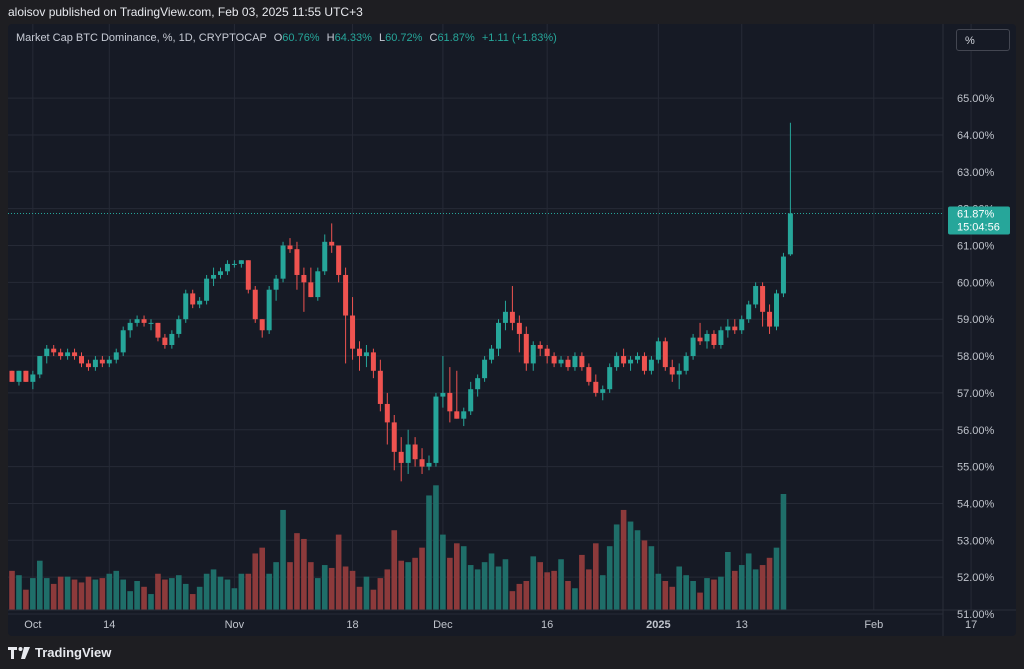  I want to click on high-value: 64.33%, so click(353, 38).